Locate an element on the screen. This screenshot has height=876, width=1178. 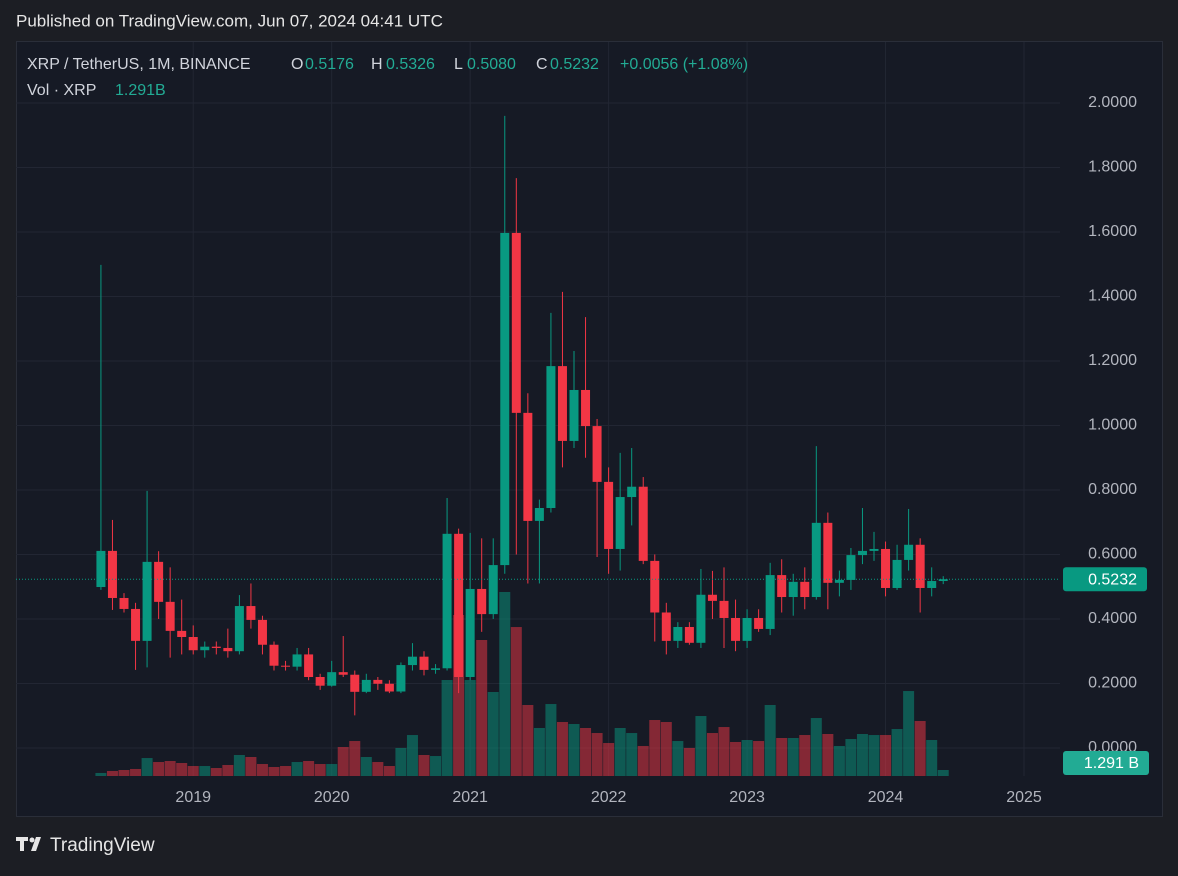
open-key: O is located at coordinates (297, 64).